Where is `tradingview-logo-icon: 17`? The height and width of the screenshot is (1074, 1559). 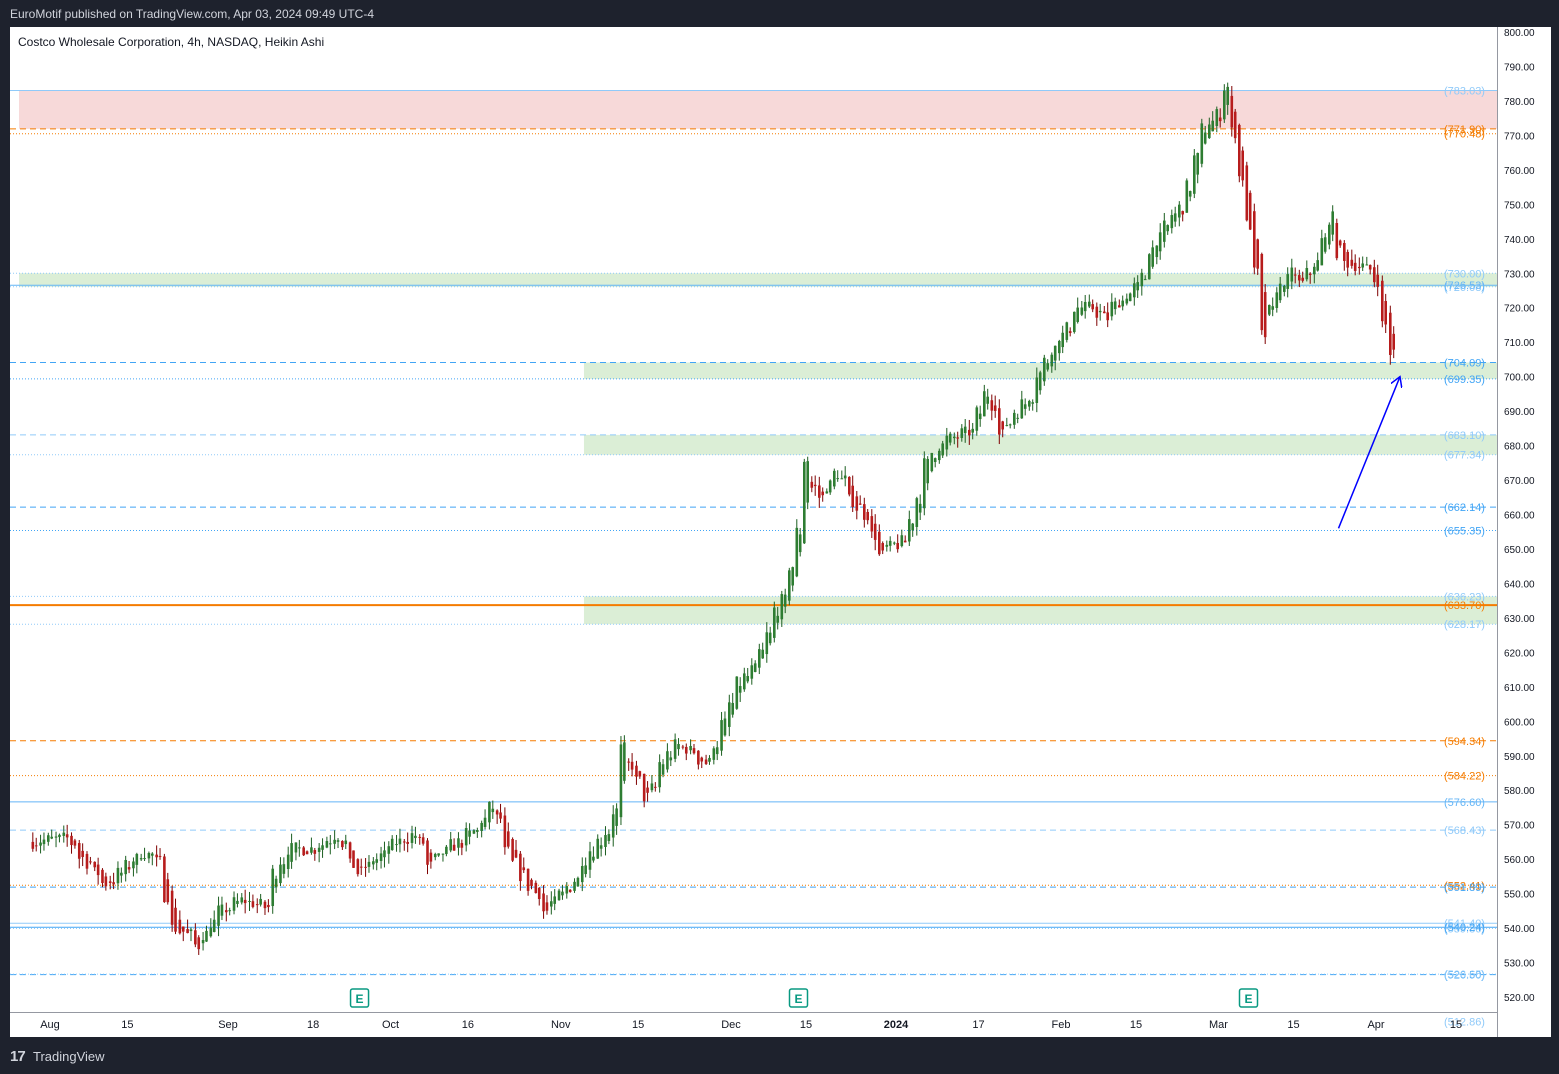
tradingview-logo-icon: 17 is located at coordinates (18, 1056).